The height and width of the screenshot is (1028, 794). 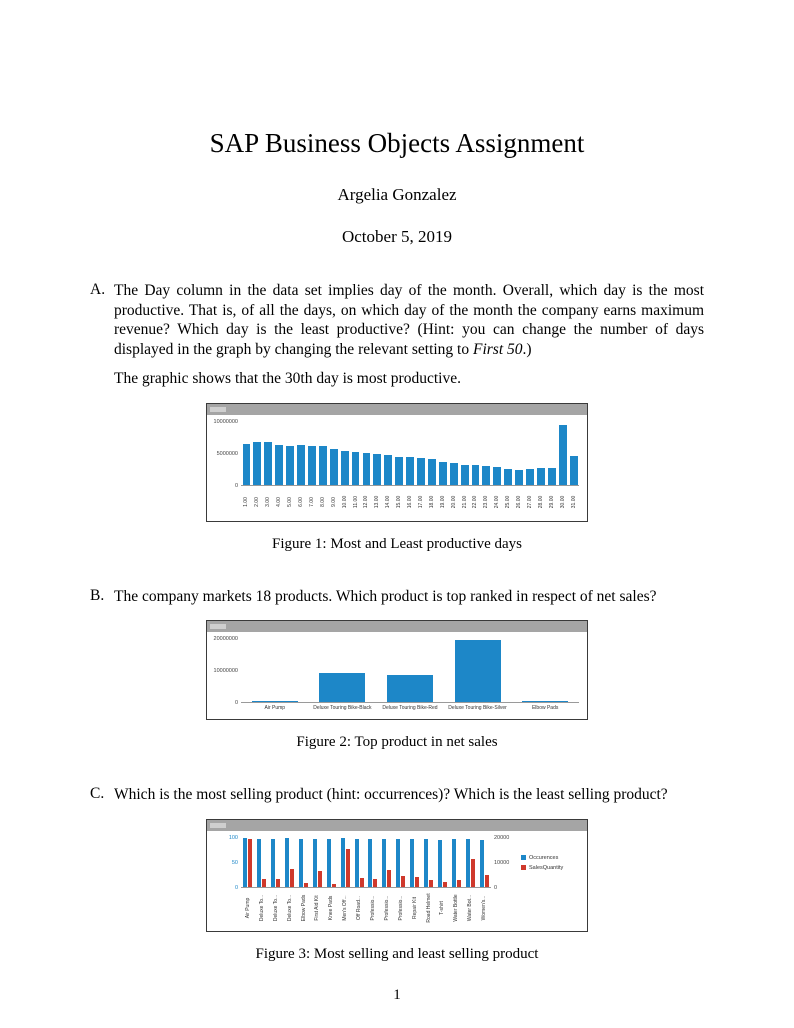 What do you see at coordinates (550, 868) in the screenshot?
I see `legend-item: SalesQuantity` at bounding box center [550, 868].